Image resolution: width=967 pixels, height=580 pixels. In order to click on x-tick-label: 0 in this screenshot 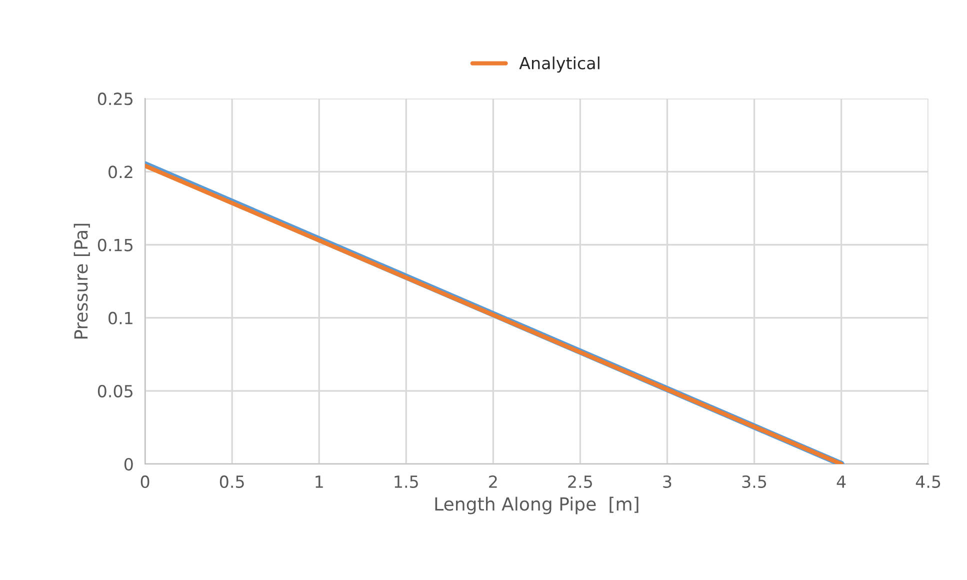, I will do `click(145, 481)`.